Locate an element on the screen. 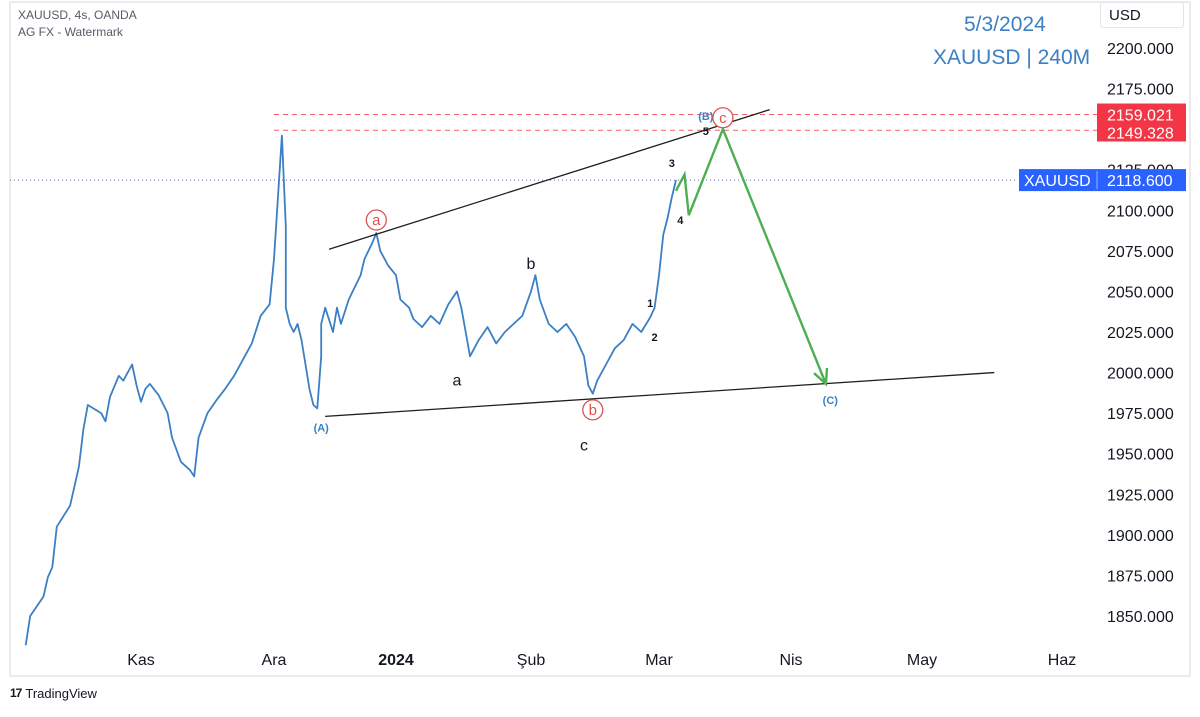 The width and height of the screenshot is (1200, 717). tradingview-brand: 17 TradingView is located at coordinates (53, 693).